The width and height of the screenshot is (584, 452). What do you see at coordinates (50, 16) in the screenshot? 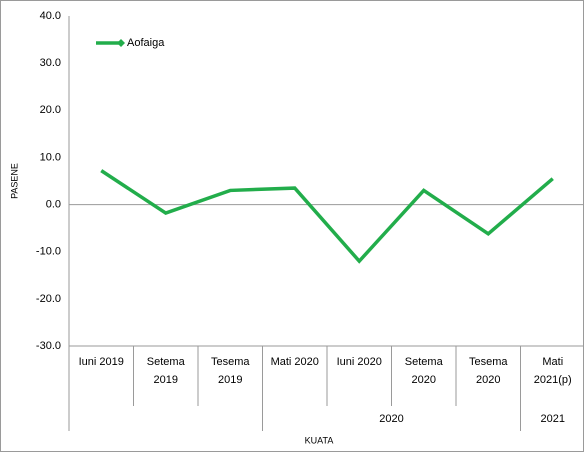
I see `y-tick-label: 40.0` at bounding box center [50, 16].